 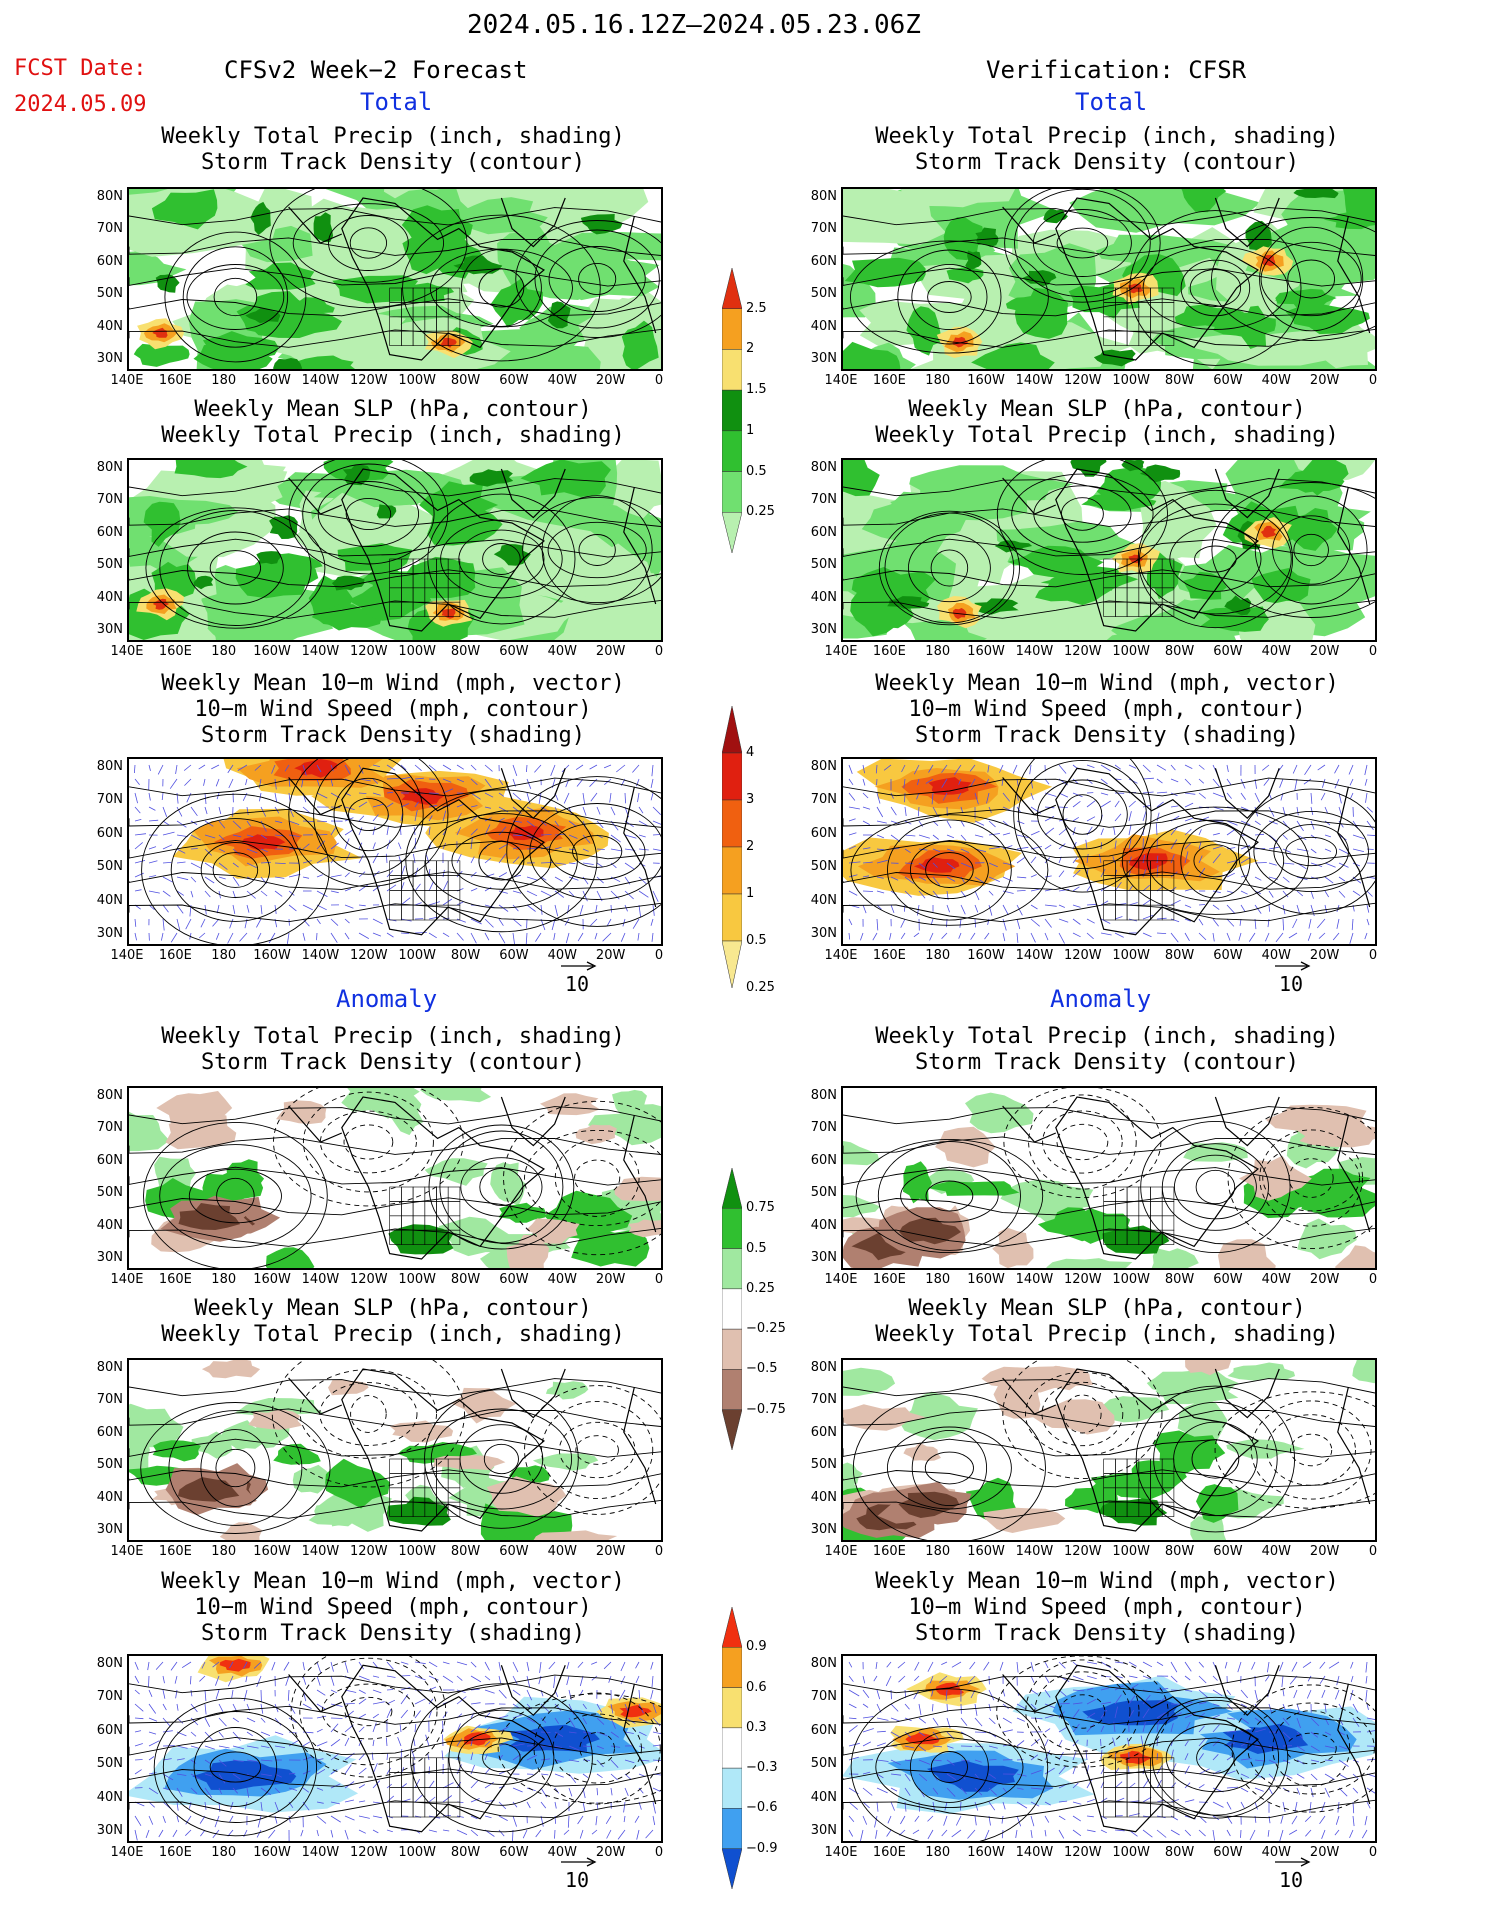 What do you see at coordinates (756, 390) in the screenshot?
I see `colorbar-tick-label: 1.5` at bounding box center [756, 390].